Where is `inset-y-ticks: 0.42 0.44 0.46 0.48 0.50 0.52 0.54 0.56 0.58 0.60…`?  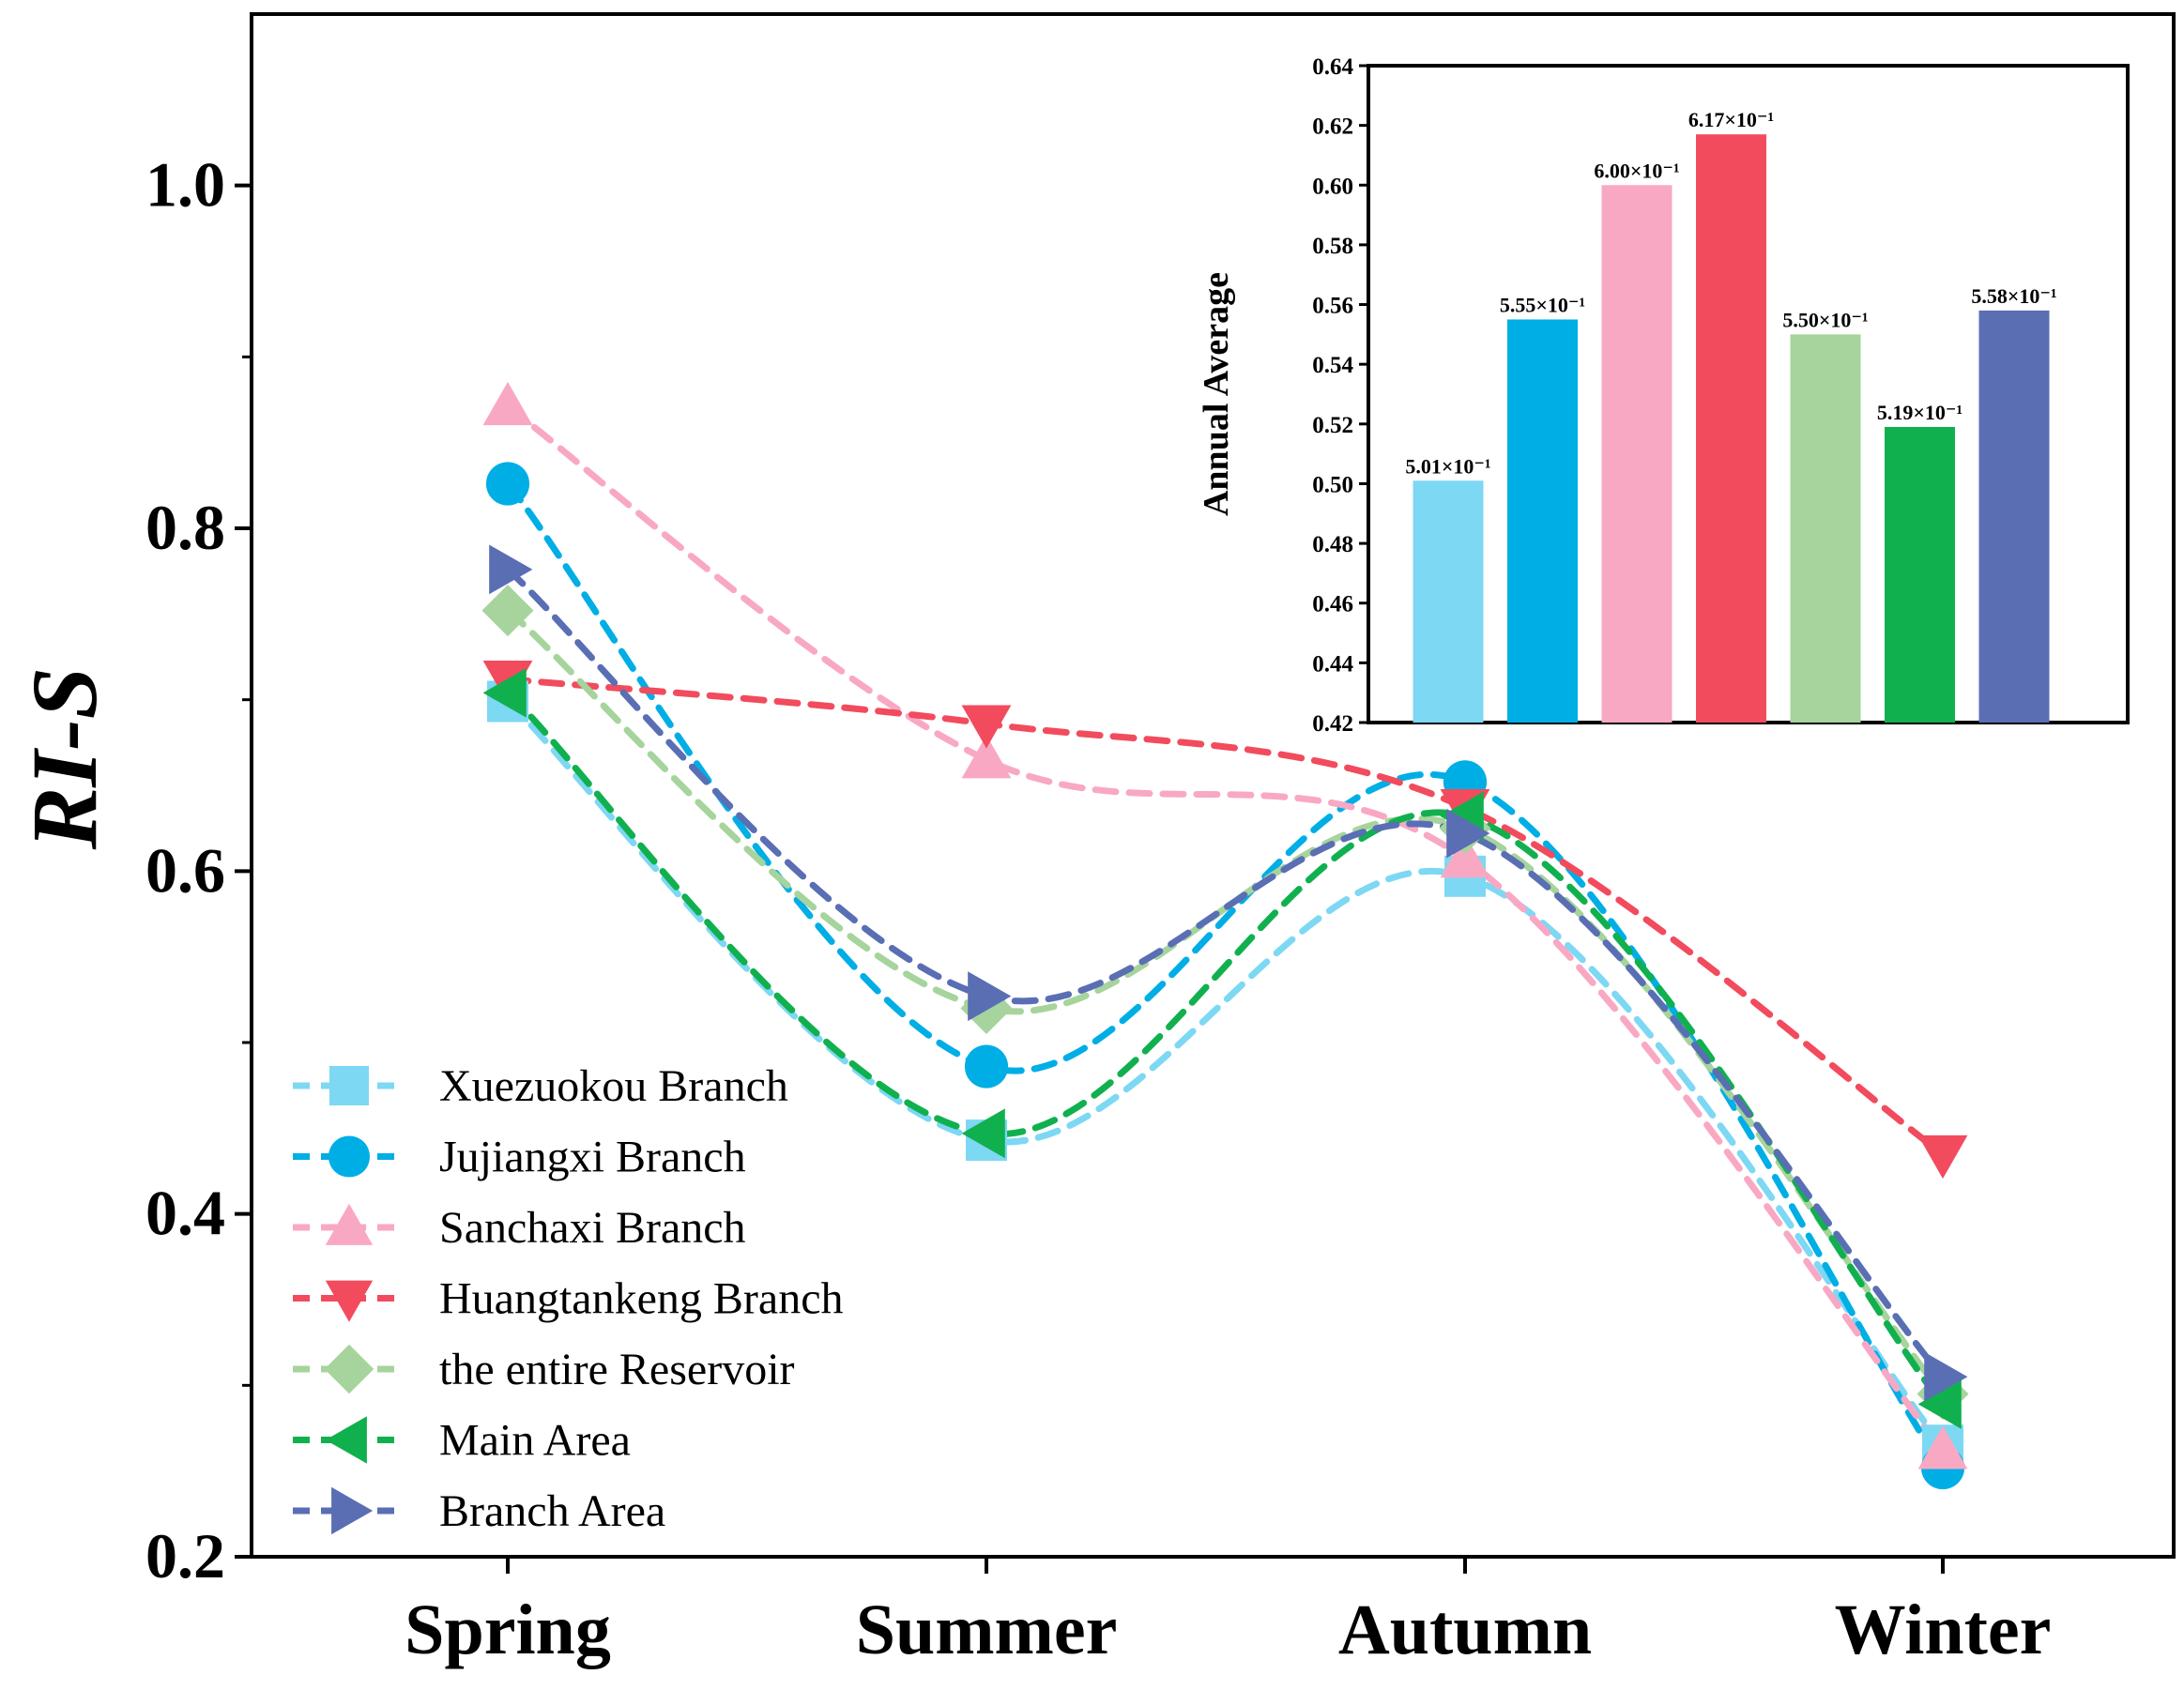
inset-y-ticks: 0.42 0.44 0.46 0.48 0.50 0.52 0.54 0.56 0.58 0.60… is located at coordinates (1340, 396).